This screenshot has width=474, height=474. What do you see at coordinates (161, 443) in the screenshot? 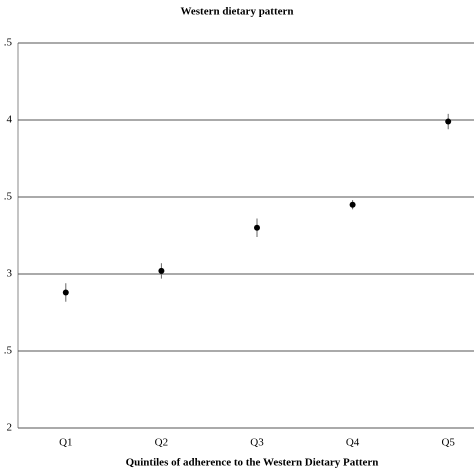
I see `x-tick-label: Q2` at bounding box center [161, 443].